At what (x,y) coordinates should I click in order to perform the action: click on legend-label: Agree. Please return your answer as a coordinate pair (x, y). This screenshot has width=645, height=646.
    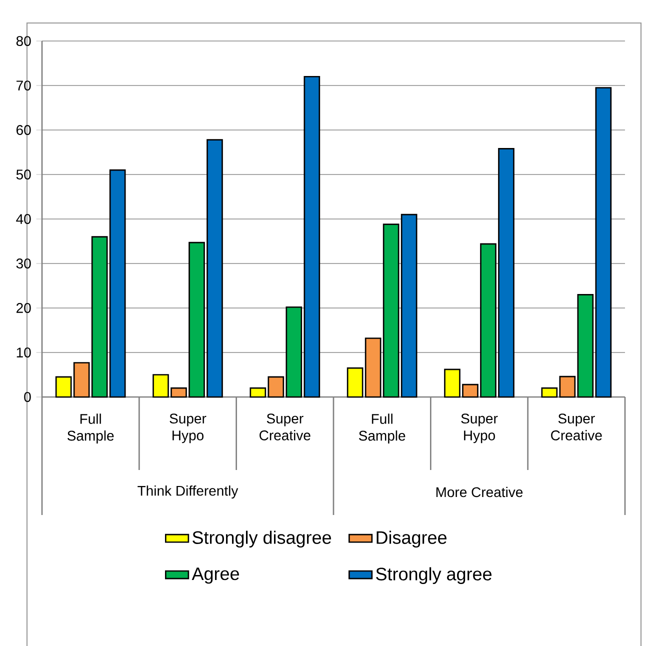
    Looking at the image, I should click on (215, 576).